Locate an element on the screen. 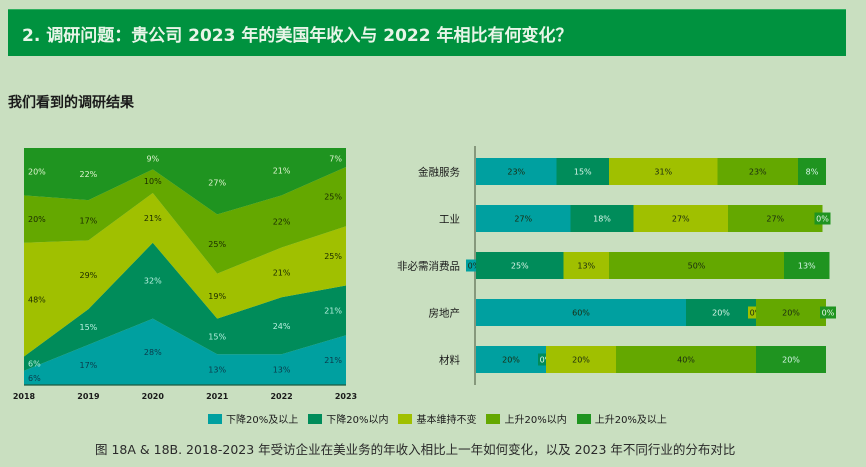 The width and height of the screenshot is (866, 467). legend-label: 基本维持不变 is located at coordinates (446, 420).